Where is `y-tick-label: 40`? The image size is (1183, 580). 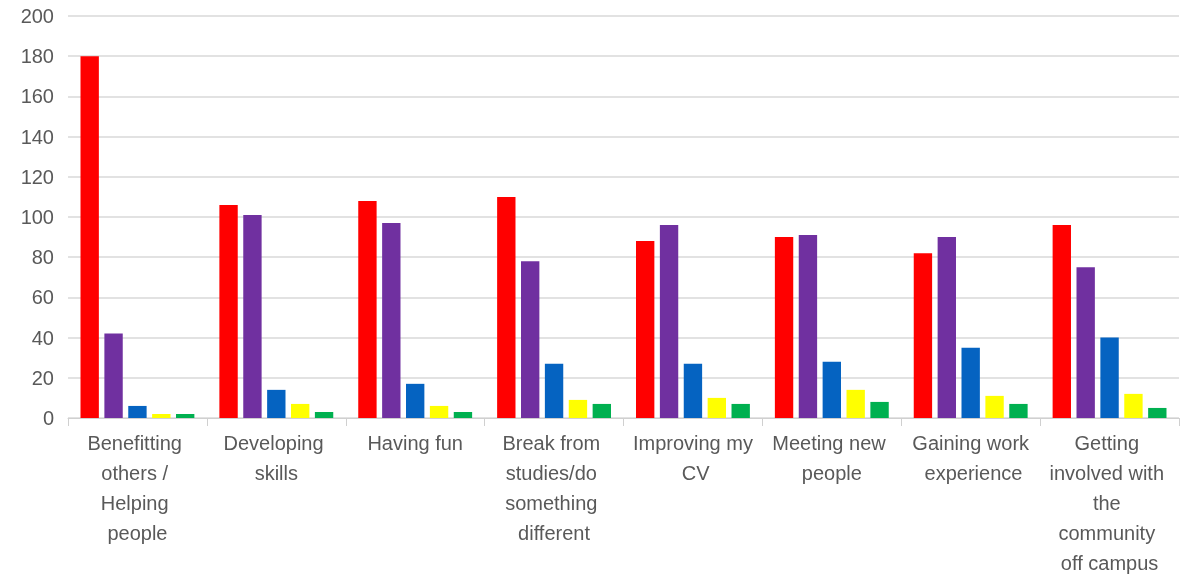
y-tick-label: 40 is located at coordinates (42, 337).